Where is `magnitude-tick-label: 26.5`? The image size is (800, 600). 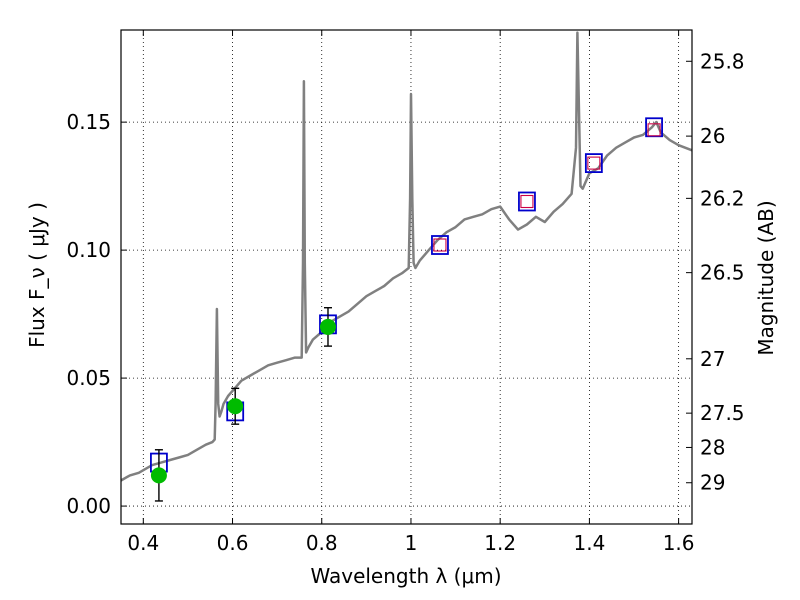
magnitude-tick-label: 26.5 is located at coordinates (722, 273).